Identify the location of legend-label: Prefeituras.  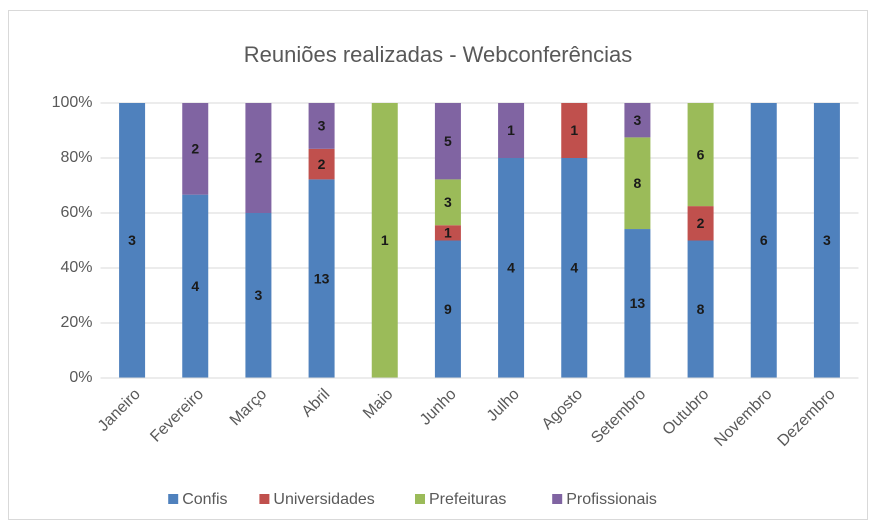
(467, 499).